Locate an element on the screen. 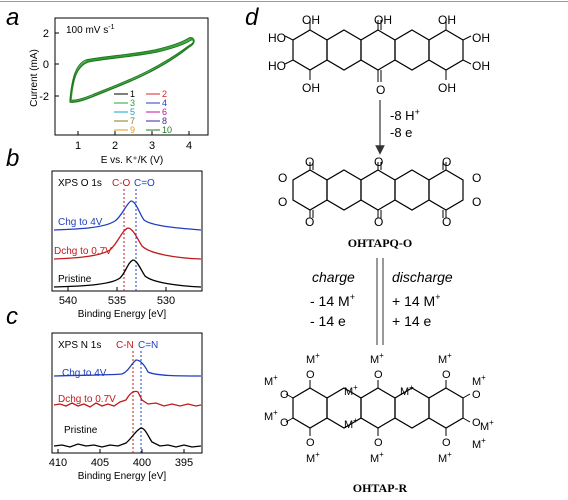 The image size is (568, 500). xps-o-trace-pristine is located at coordinates (127, 273).